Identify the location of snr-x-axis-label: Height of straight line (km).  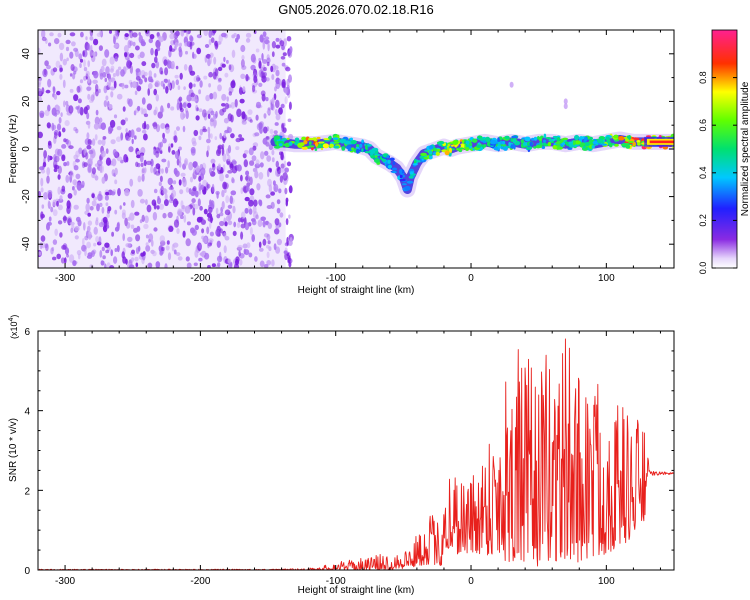
(356, 590).